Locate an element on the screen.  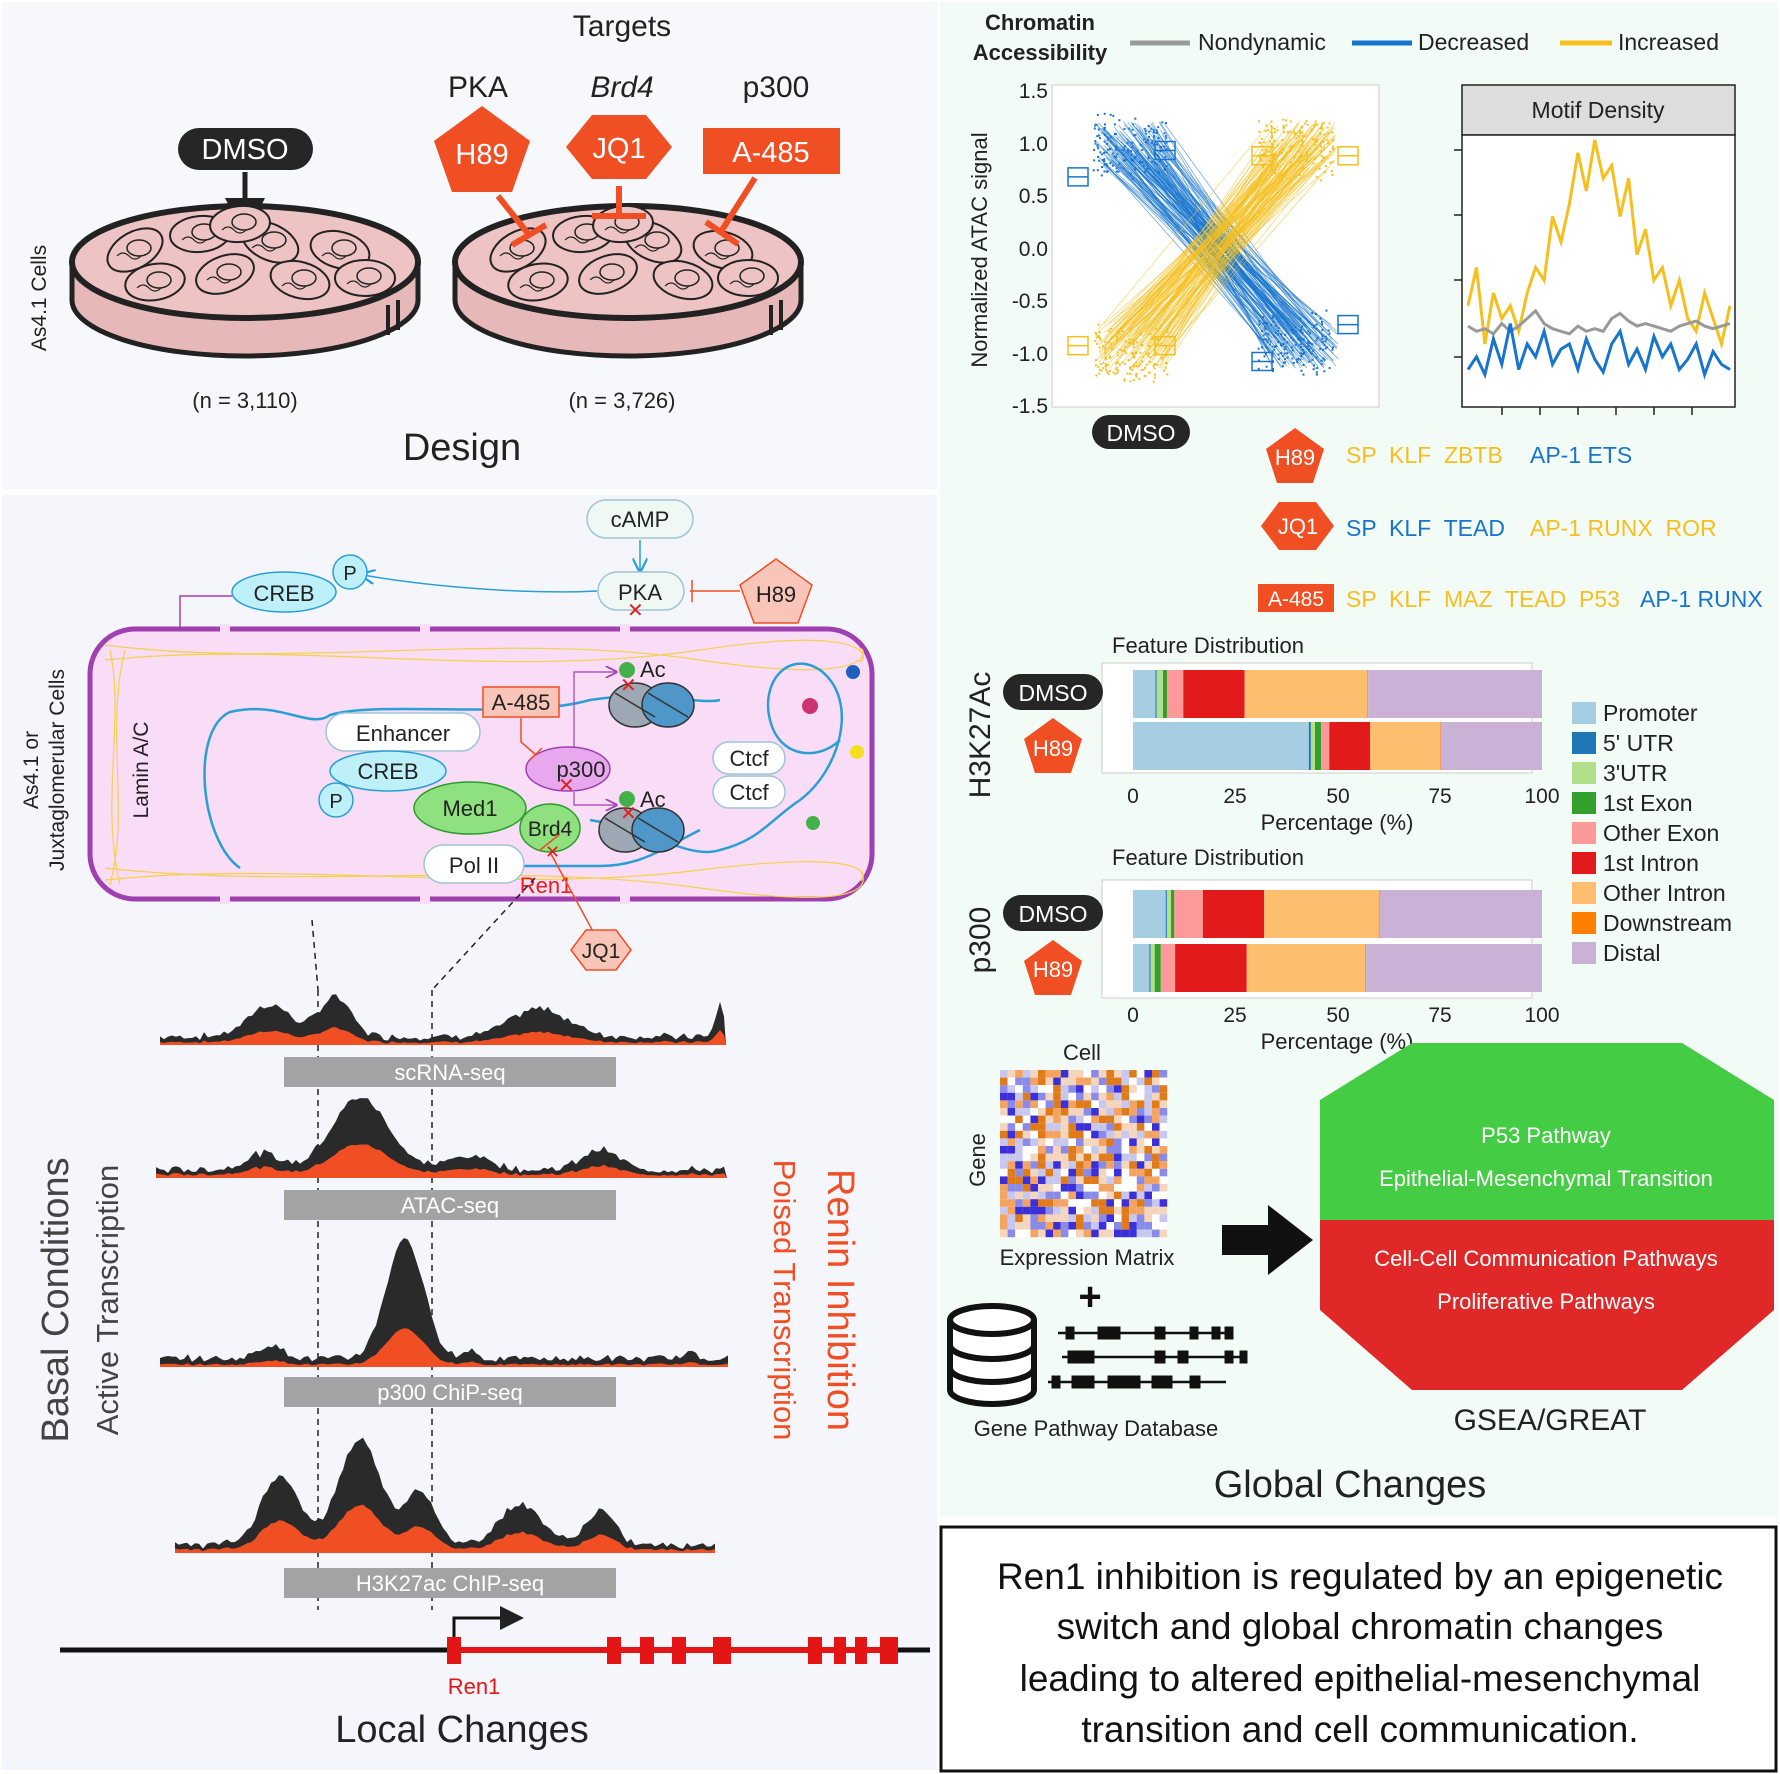
gene-model-icons is located at coordinates (1148, 1357).